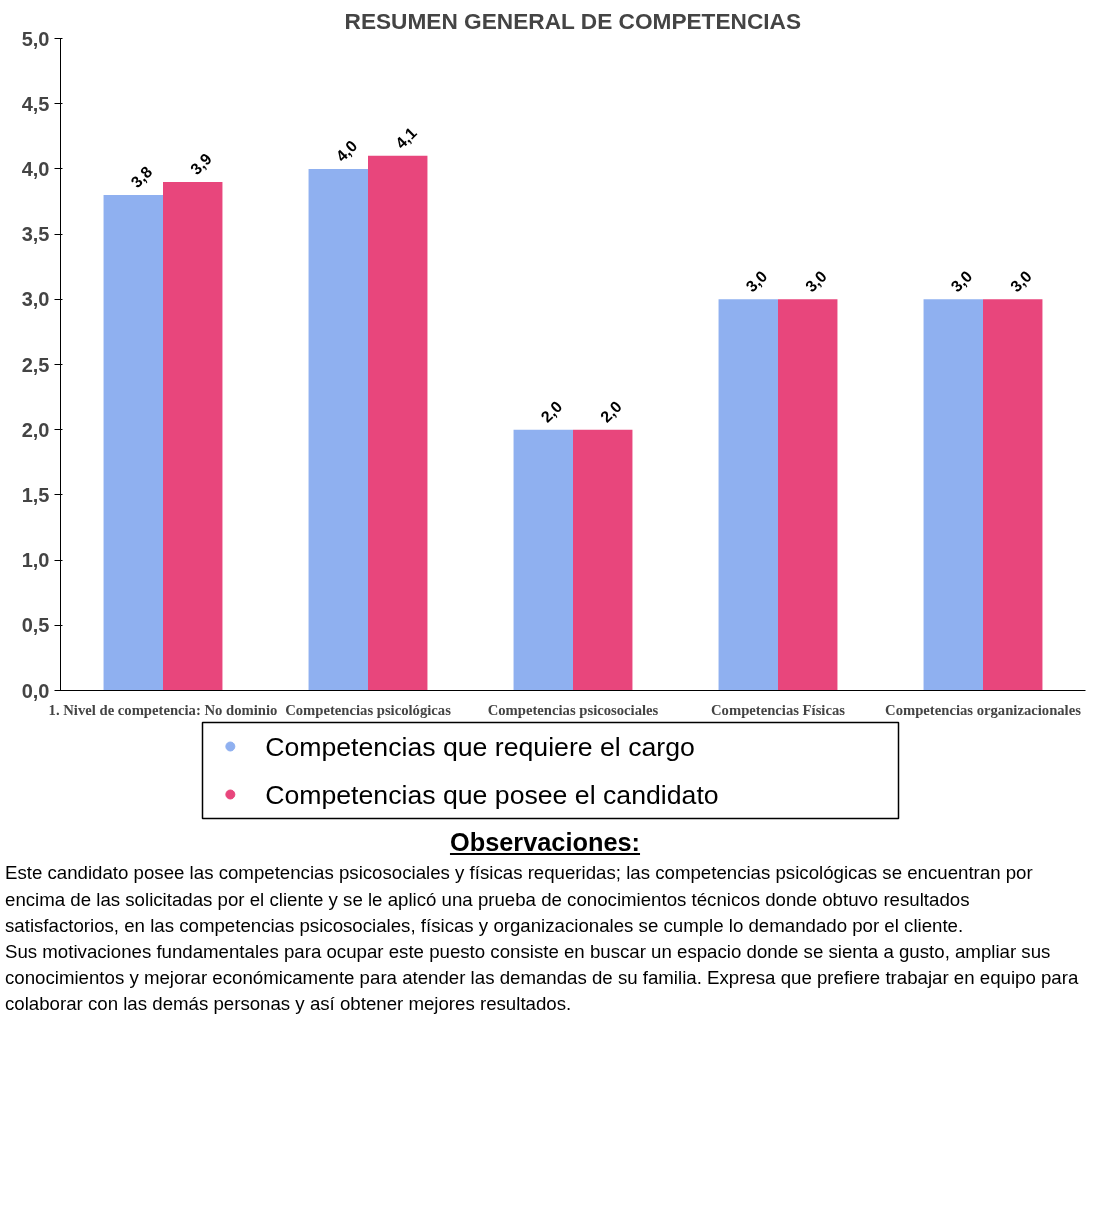  I want to click on y-tick-label: 1,0, so click(35, 560).